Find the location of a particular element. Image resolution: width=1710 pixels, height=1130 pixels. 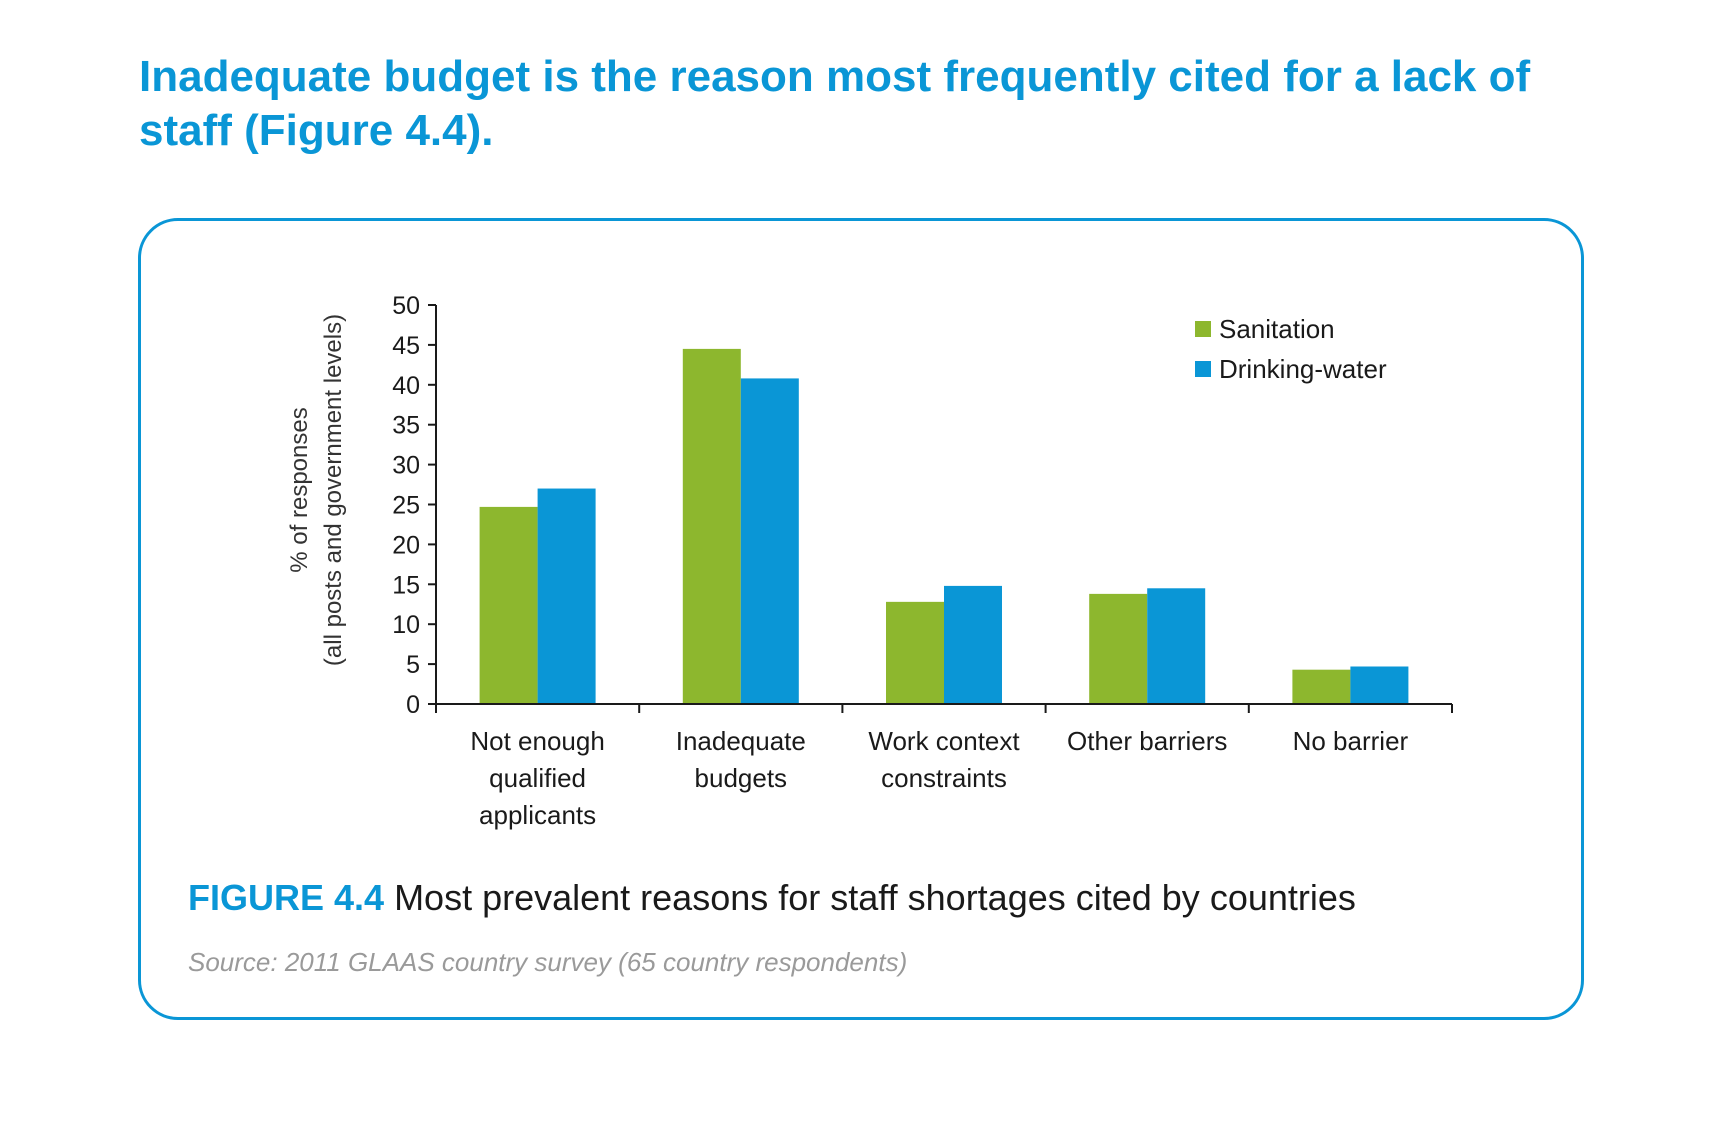

x-tick-label-line: budgets is located at coordinates (741, 778).